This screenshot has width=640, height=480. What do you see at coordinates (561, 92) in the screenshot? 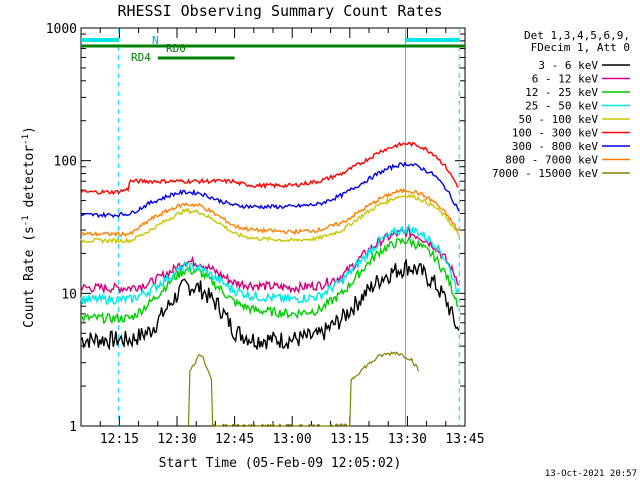
I see `legend-label: 12 - 25 keV` at bounding box center [561, 92].